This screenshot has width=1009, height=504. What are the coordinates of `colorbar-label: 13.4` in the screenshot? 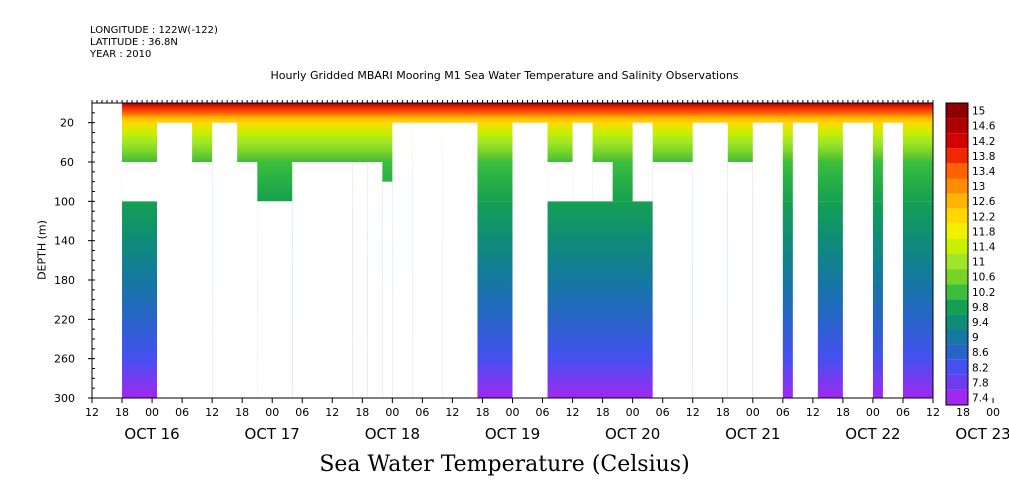 It's located at (984, 172).